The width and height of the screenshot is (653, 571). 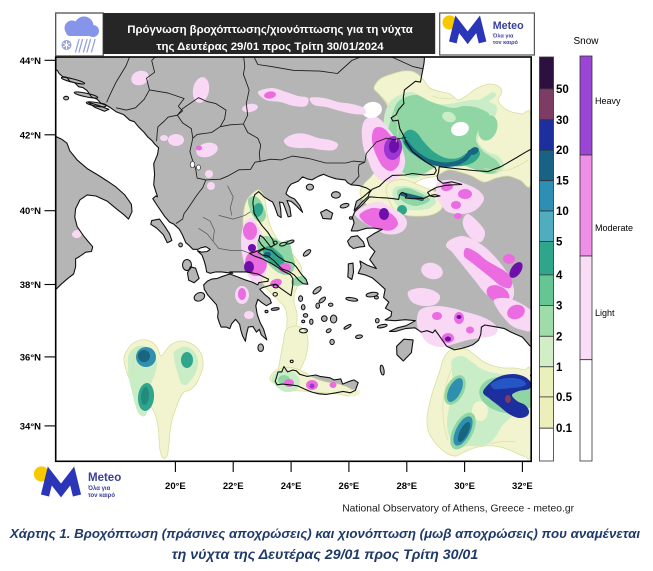 What do you see at coordinates (30, 426) in the screenshot?
I see `svg-text: 34°N` at bounding box center [30, 426].